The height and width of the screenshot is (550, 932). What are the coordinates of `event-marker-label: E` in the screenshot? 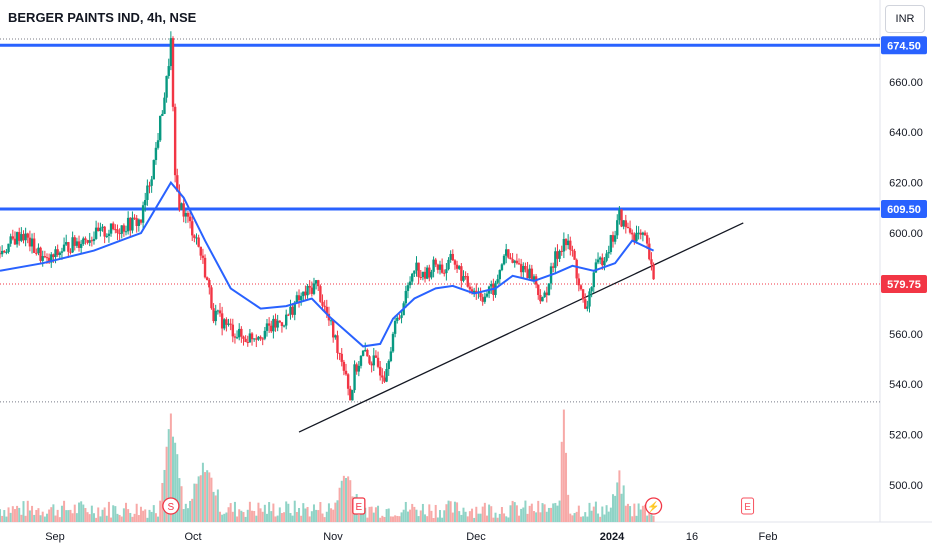 It's located at (358, 507).